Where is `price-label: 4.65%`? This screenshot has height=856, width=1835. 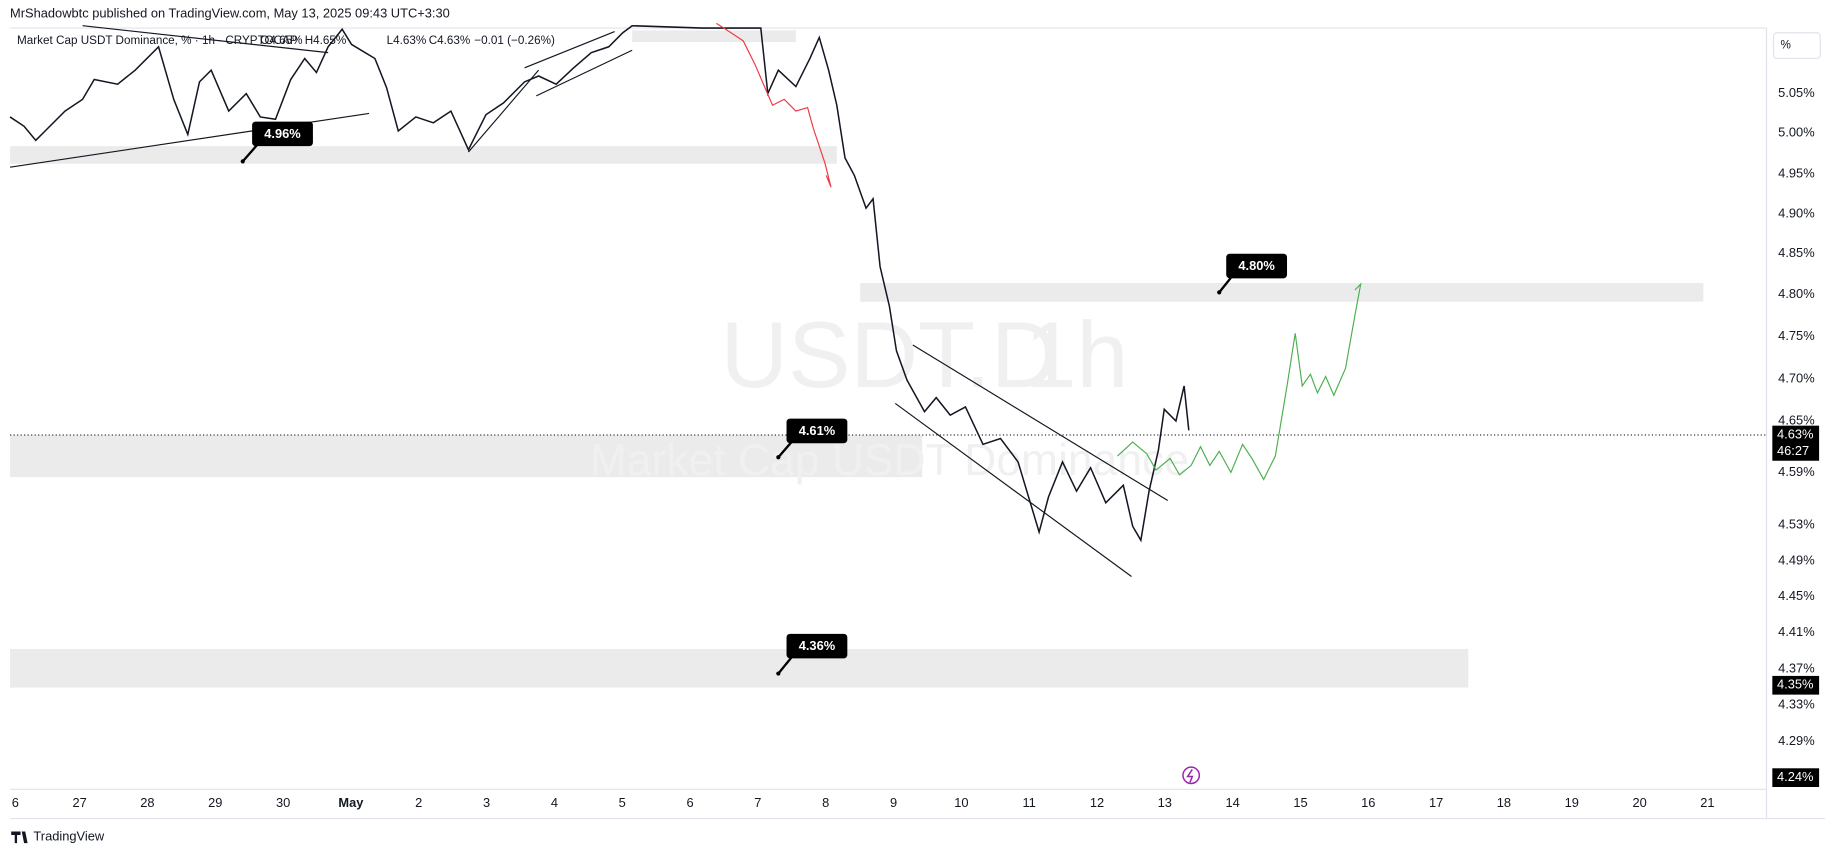
price-label: 4.65% is located at coordinates (1796, 419).